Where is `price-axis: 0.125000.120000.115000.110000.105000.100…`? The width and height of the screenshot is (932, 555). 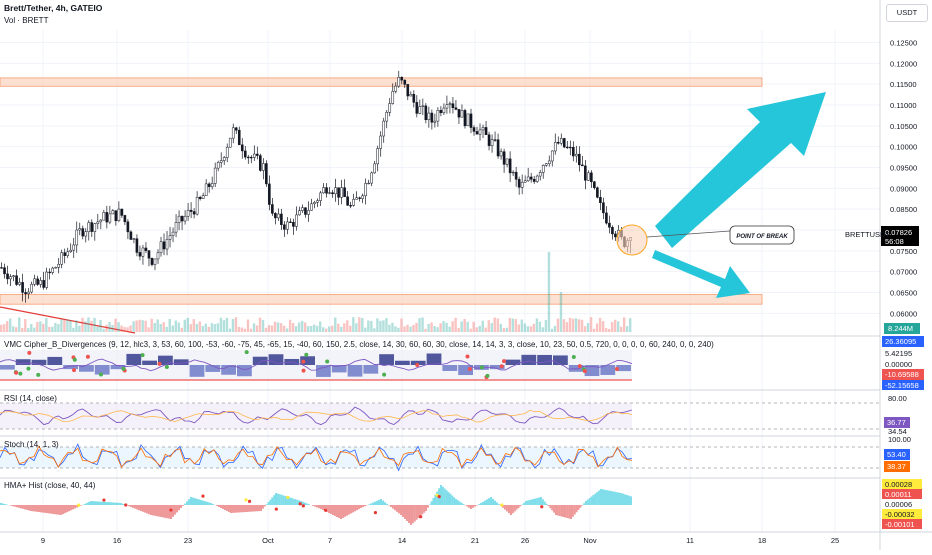
price-axis: 0.125000.120000.115000.110000.105000.100… is located at coordinates (903, 179).